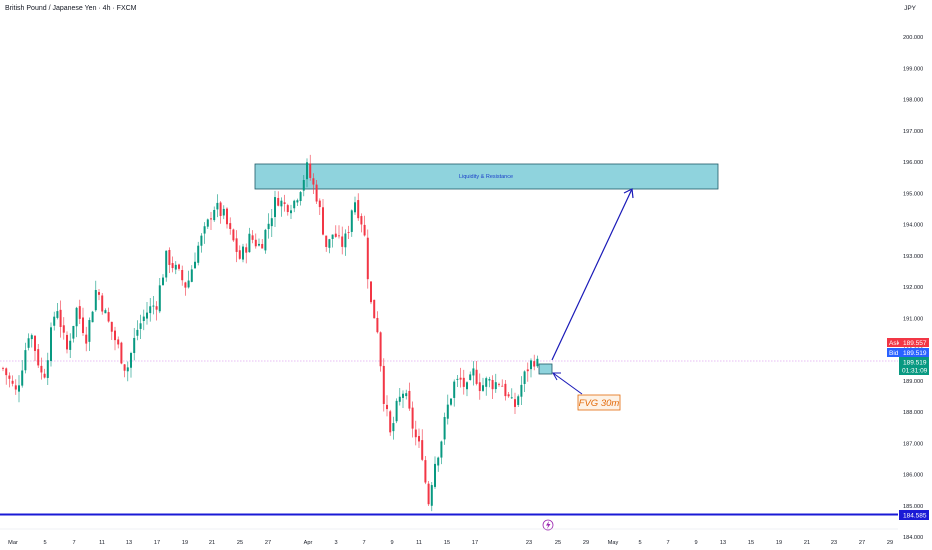  What do you see at coordinates (913, 226) in the screenshot?
I see `price-tick-label: 194.000` at bounding box center [913, 226].